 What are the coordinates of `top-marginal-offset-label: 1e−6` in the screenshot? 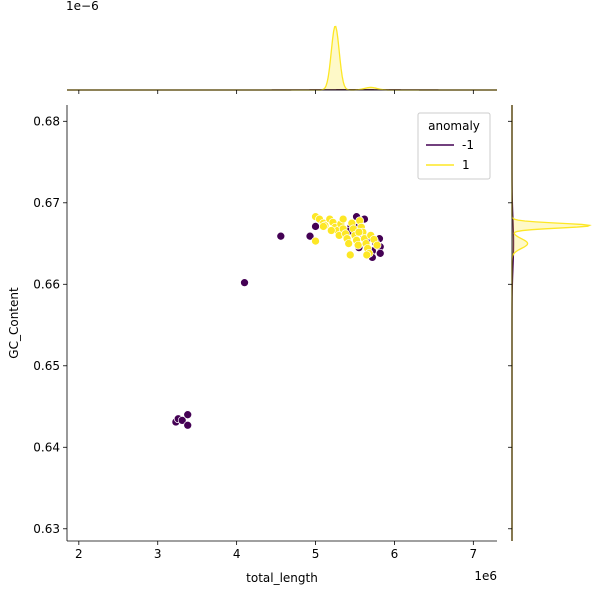 It's located at (82, 6).